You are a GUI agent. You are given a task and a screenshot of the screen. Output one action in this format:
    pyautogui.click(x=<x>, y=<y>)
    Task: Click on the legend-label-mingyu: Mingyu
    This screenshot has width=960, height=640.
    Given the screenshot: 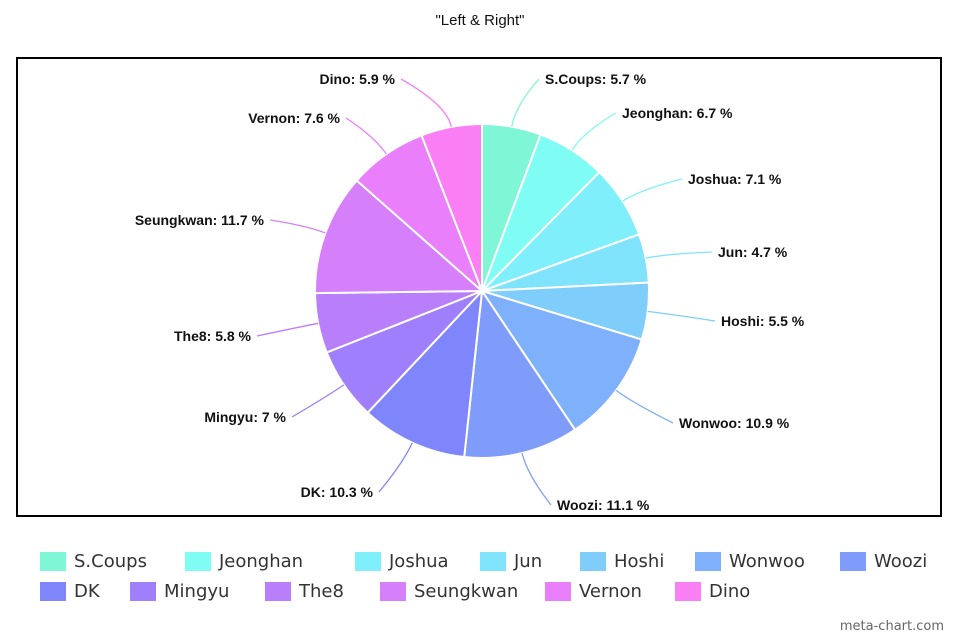 What is the action you would take?
    pyautogui.click(x=197, y=591)
    